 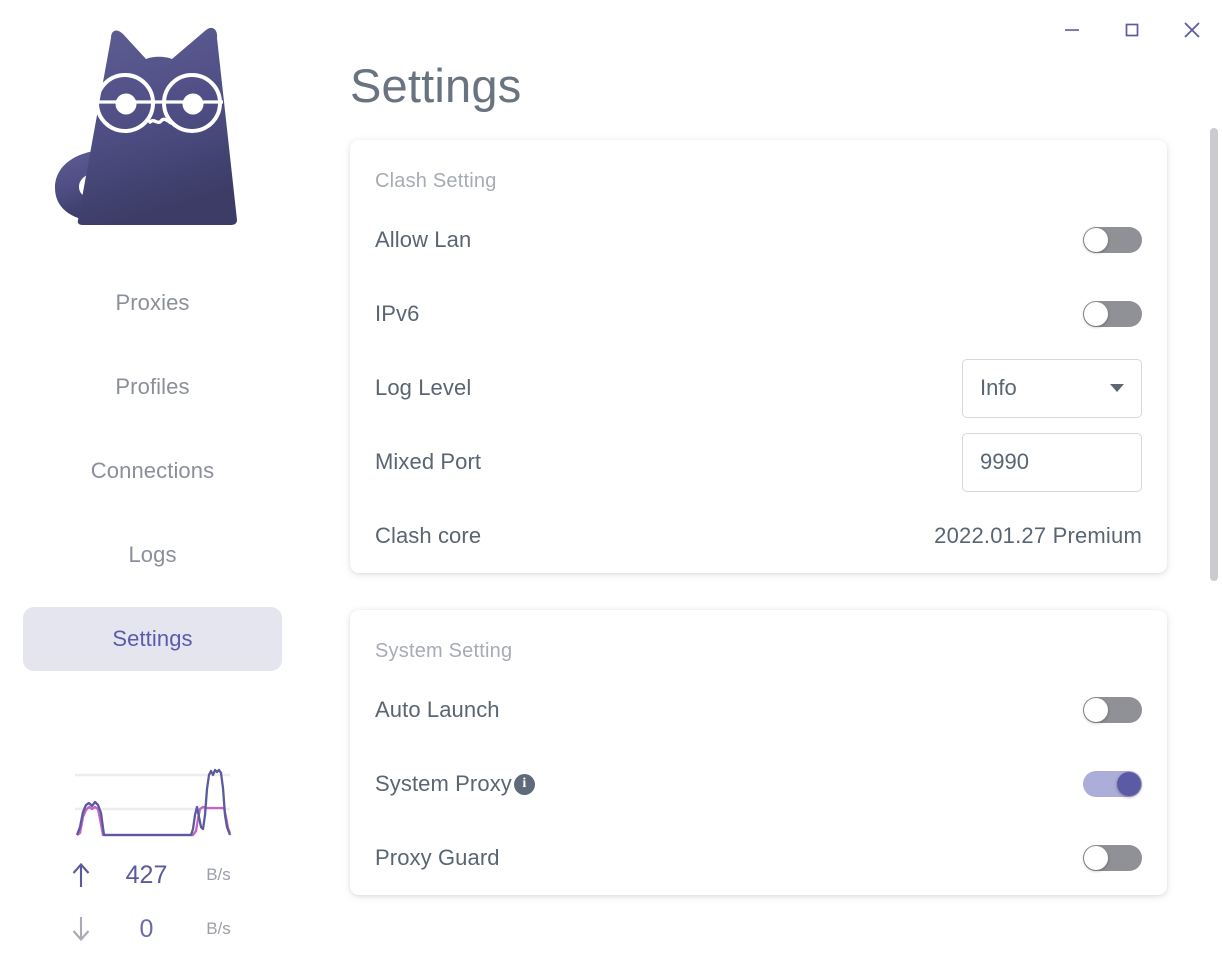 What do you see at coordinates (524, 784) in the screenshot?
I see `info-icon: i` at bounding box center [524, 784].